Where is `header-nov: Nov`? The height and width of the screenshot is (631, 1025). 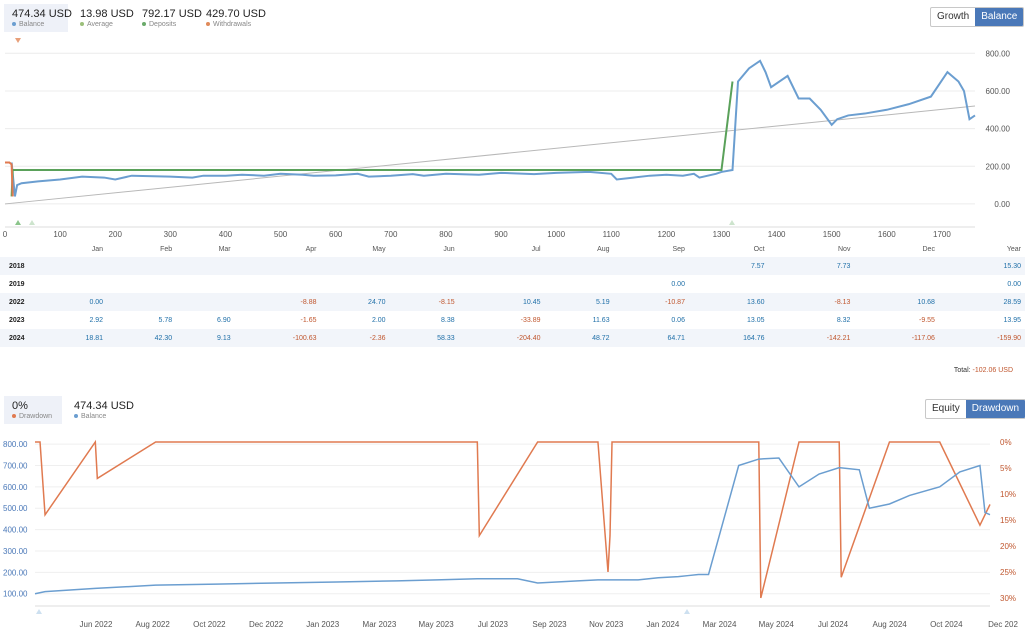
header-nov: Nov is located at coordinates (844, 249).